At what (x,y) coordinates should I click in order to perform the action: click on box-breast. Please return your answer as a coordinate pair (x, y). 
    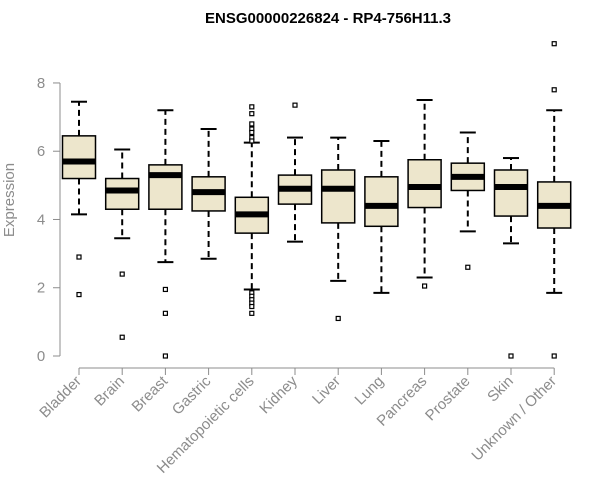
    Looking at the image, I should click on (165, 234).